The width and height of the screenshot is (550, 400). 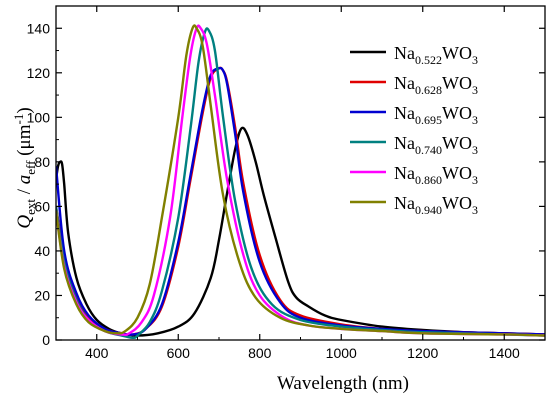 I want to click on legend-label-2: Na0.695WO3, so click(x=436, y=115).